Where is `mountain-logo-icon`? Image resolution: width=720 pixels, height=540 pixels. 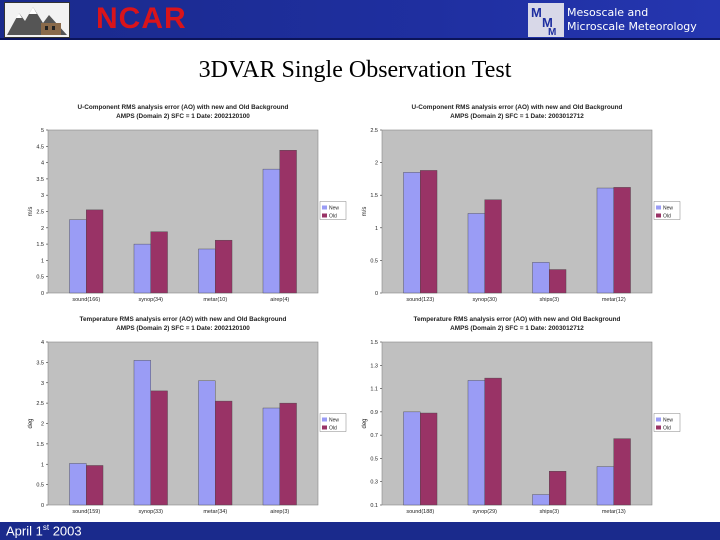
mountain-logo-icon is located at coordinates (37, 20).